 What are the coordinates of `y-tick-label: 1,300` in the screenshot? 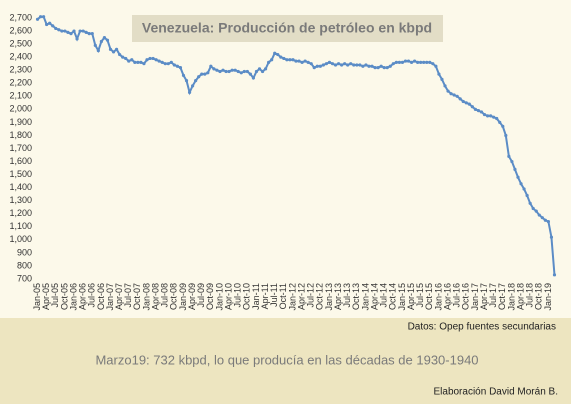 It's located at (20, 200).